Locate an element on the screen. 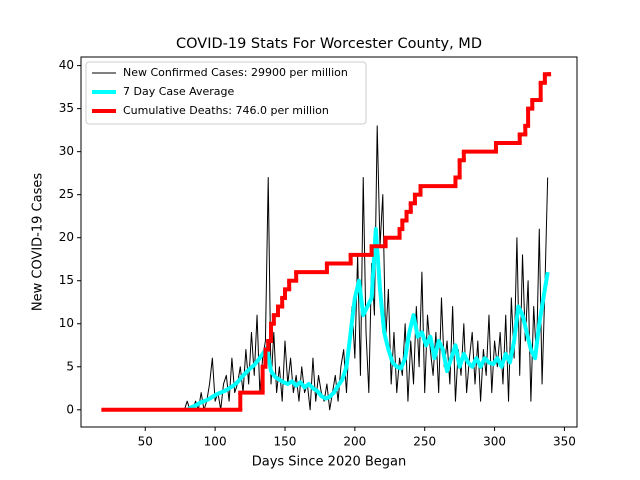 The width and height of the screenshot is (640, 480). x-axis-label: Days Since 2020 Began is located at coordinates (329, 462).